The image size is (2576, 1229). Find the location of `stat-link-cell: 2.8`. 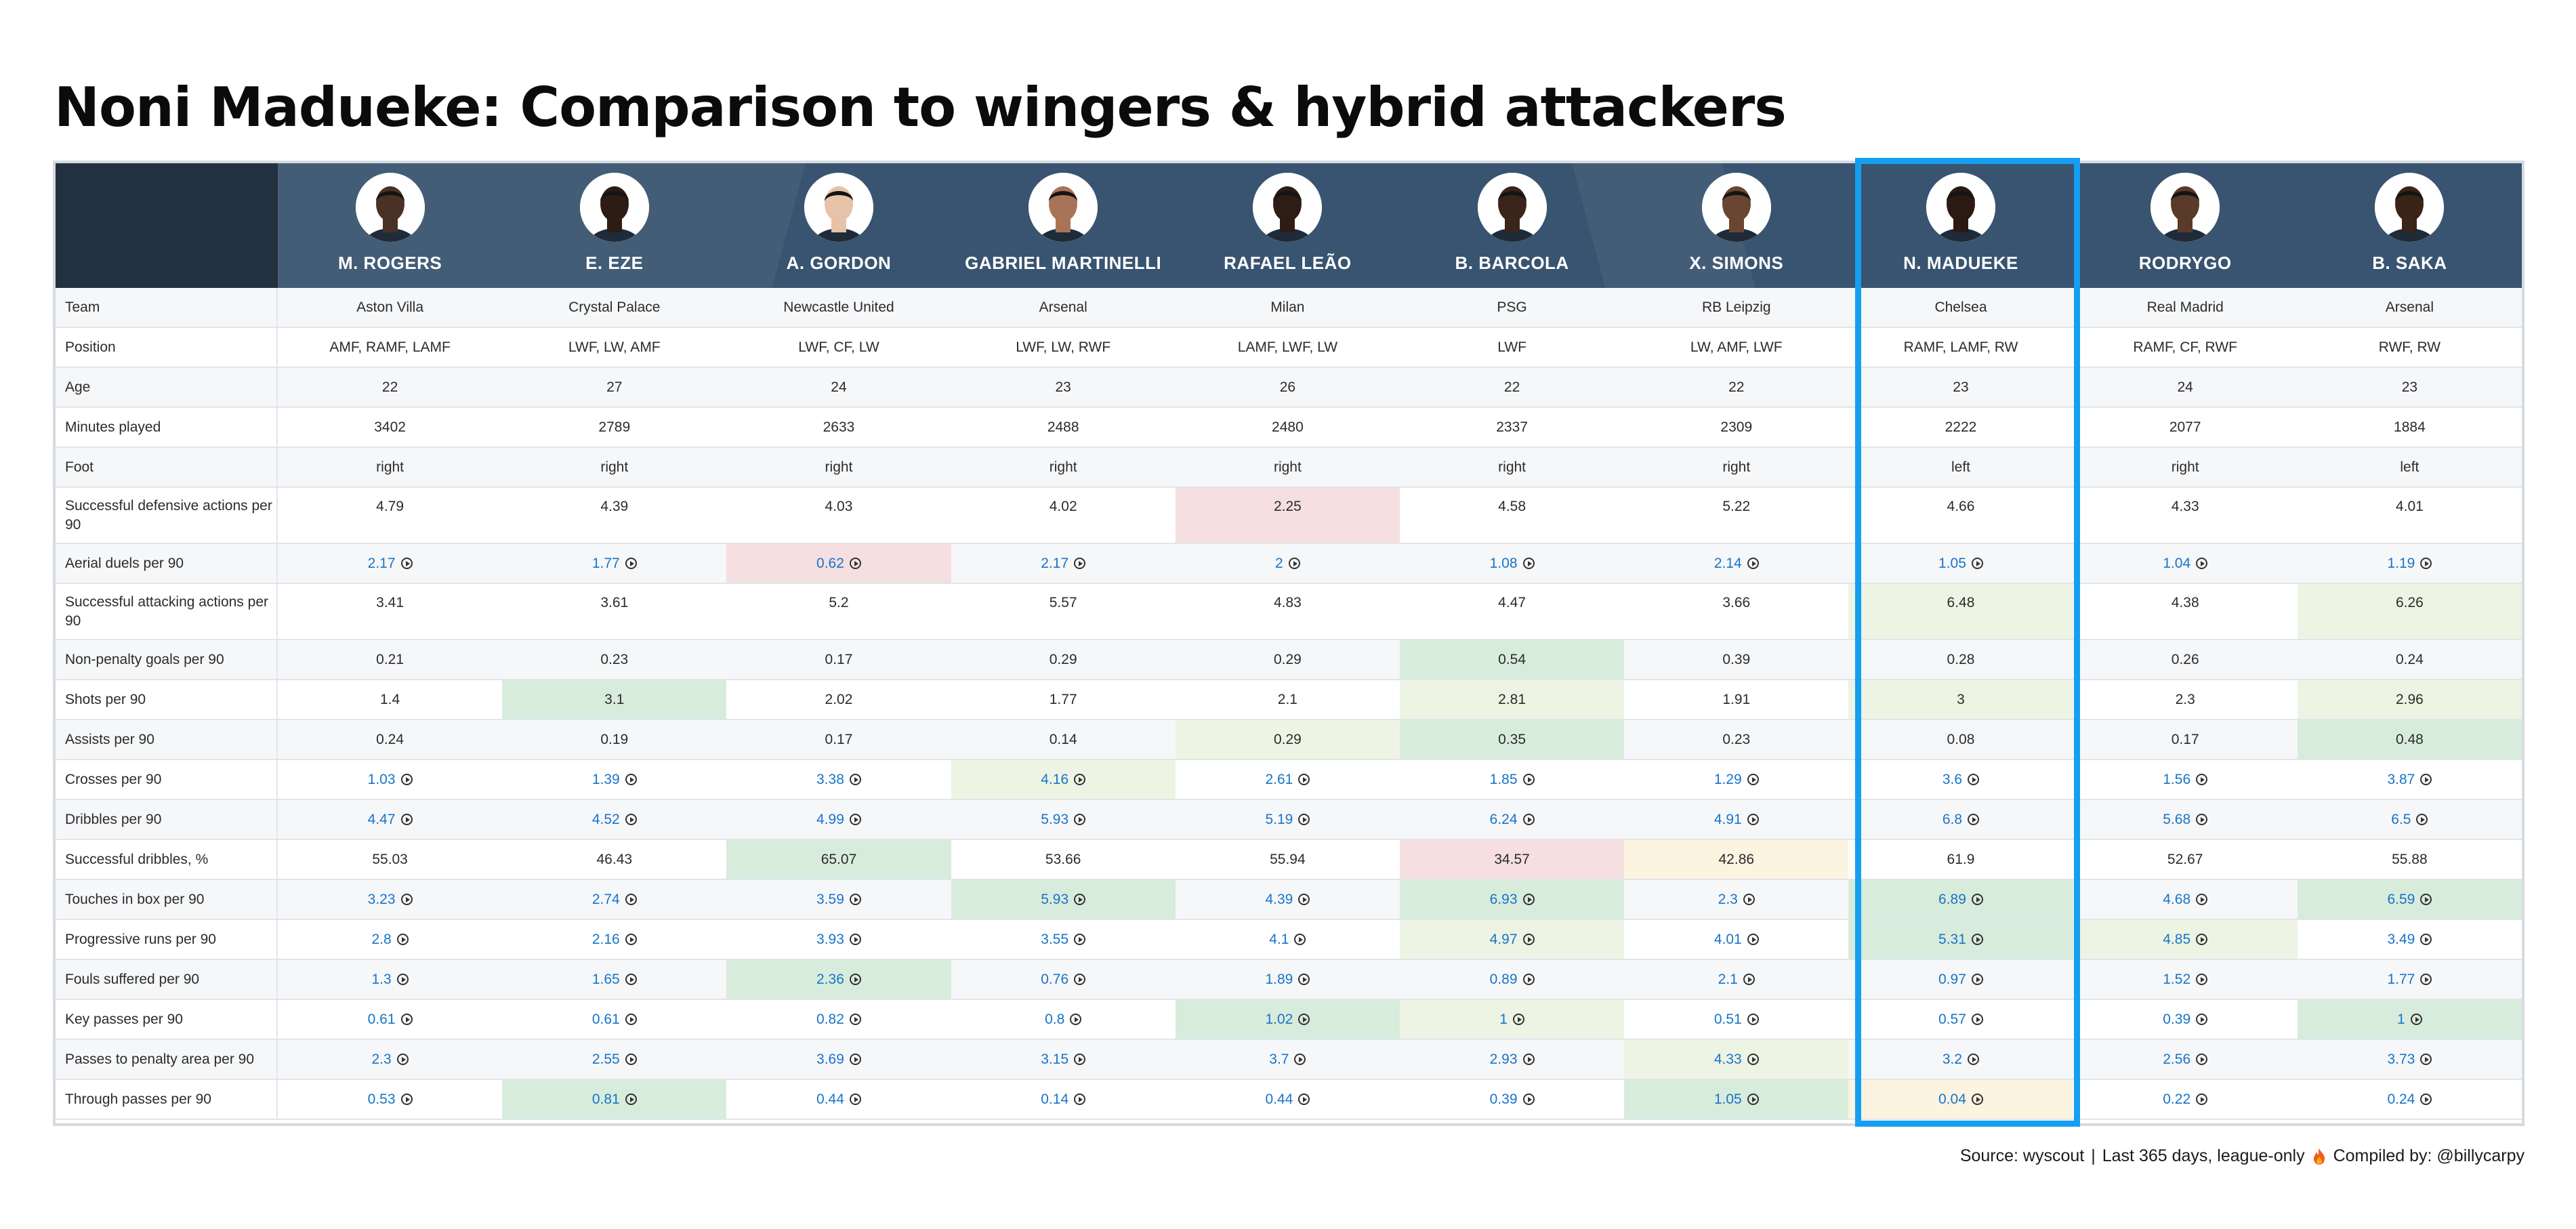

stat-link-cell: 2.8 is located at coordinates (390, 939).